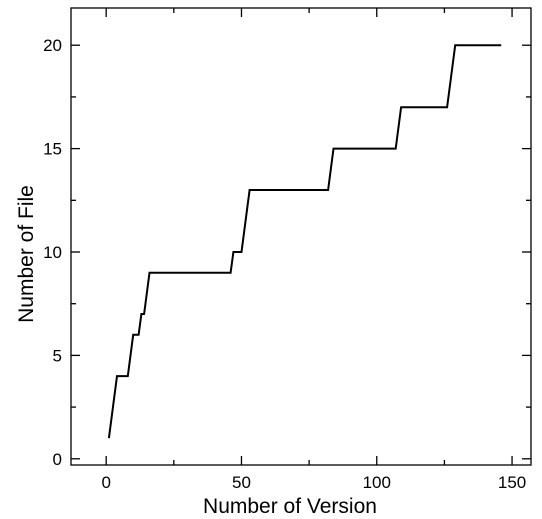 The image size is (542, 519). Describe the element at coordinates (57, 459) in the screenshot. I see `y-tick-label: 0` at that location.